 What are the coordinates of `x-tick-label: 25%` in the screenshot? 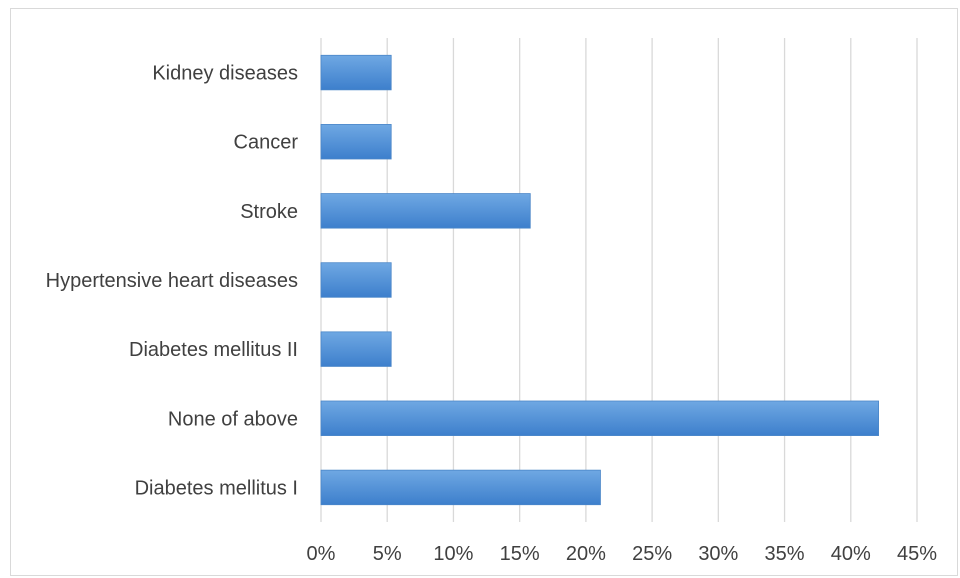 It's located at (652, 554).